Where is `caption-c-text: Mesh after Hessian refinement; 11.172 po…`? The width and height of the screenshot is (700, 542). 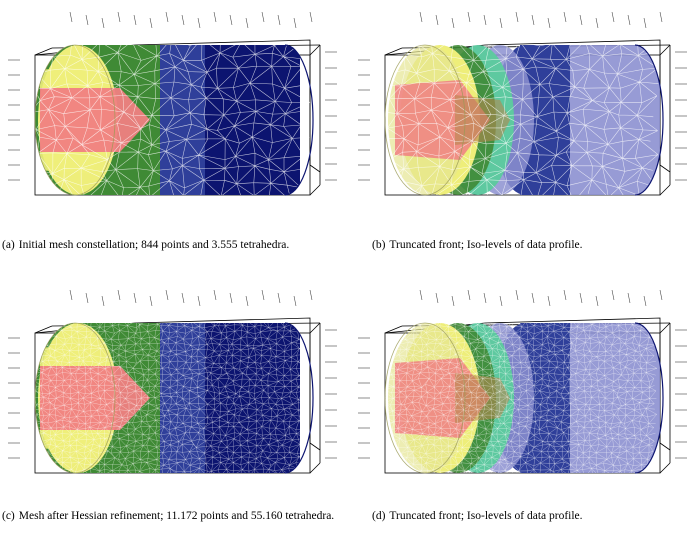 caption-c-text: Mesh after Hessian refinement; 11.172 po… is located at coordinates (176, 516).